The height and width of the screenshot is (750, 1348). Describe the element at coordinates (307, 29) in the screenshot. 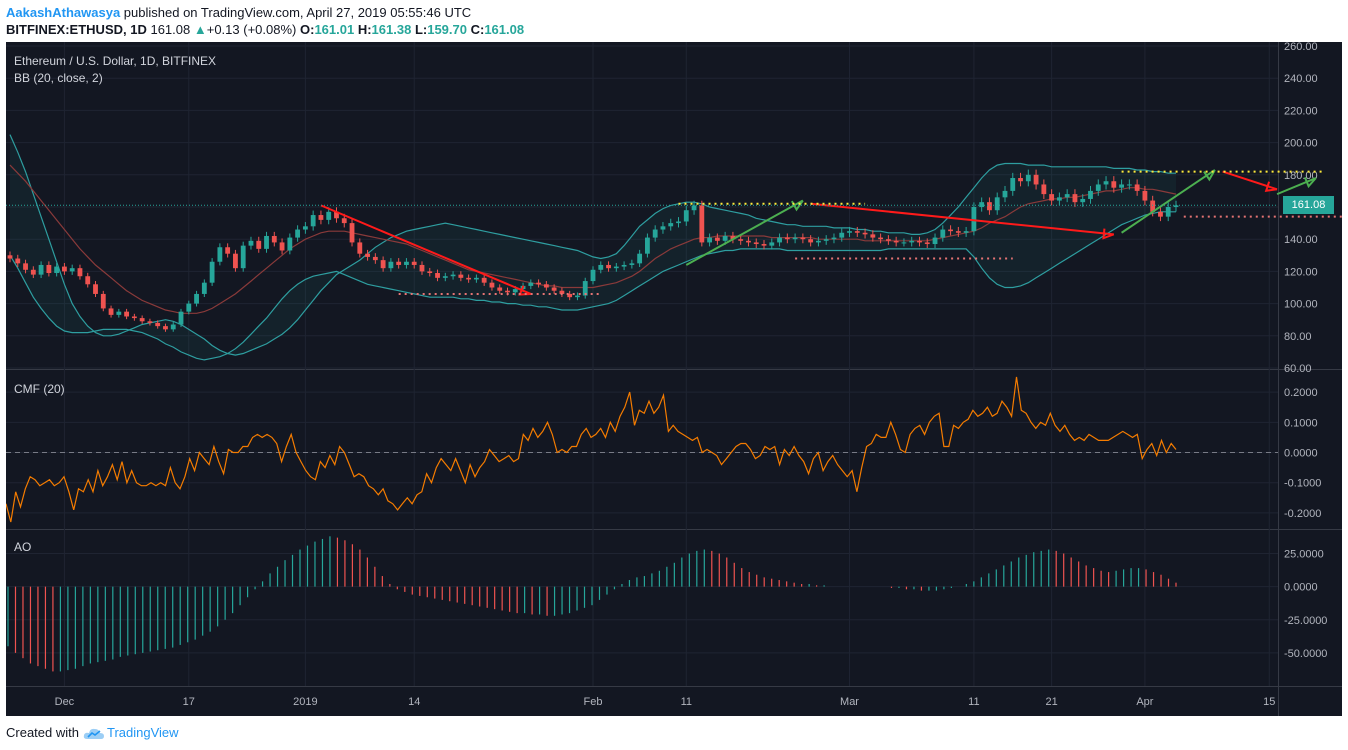

I see `open-label: O:` at that location.